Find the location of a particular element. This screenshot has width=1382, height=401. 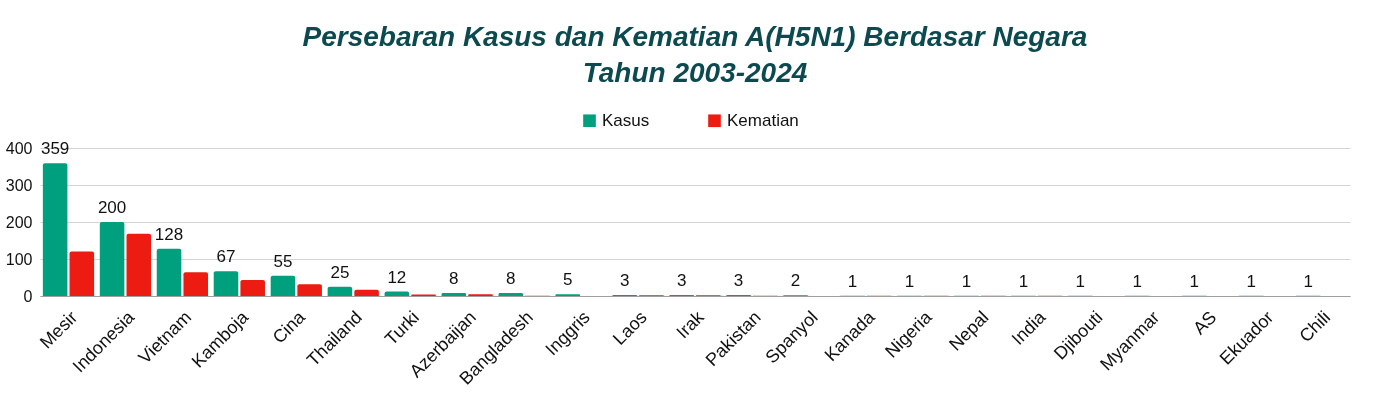

y-tick-label: 300 is located at coordinates (19, 185).